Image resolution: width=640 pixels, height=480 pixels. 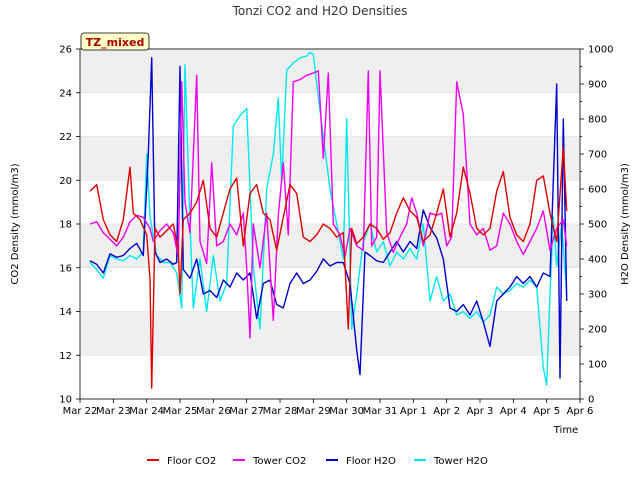 I want to click on x-tick-label: Apr 2, so click(x=446, y=411).